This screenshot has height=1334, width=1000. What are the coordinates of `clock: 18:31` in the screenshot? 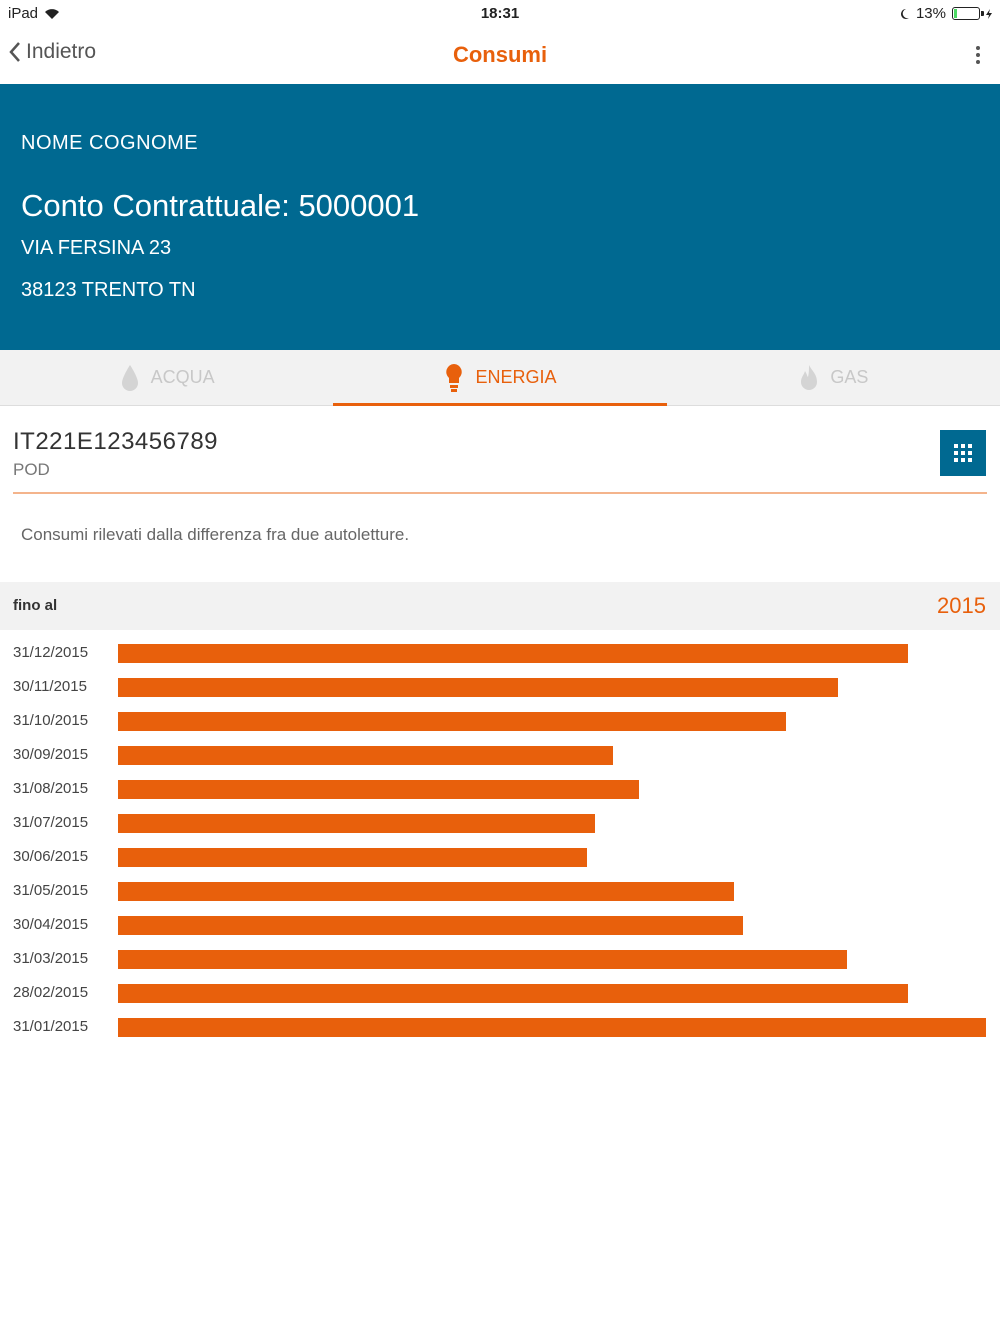 It's located at (500, 13).